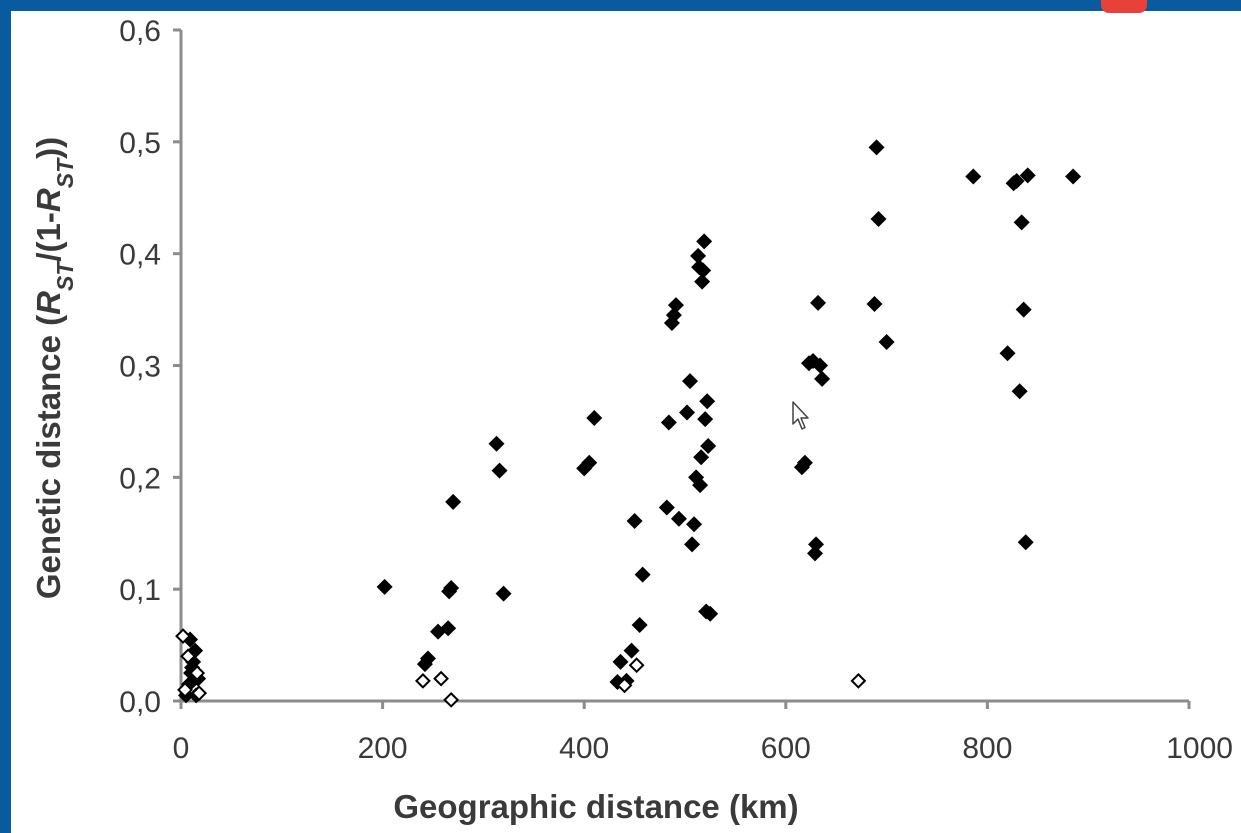  What do you see at coordinates (140, 590) in the screenshot?
I see `y-tick-label: 0,1` at bounding box center [140, 590].